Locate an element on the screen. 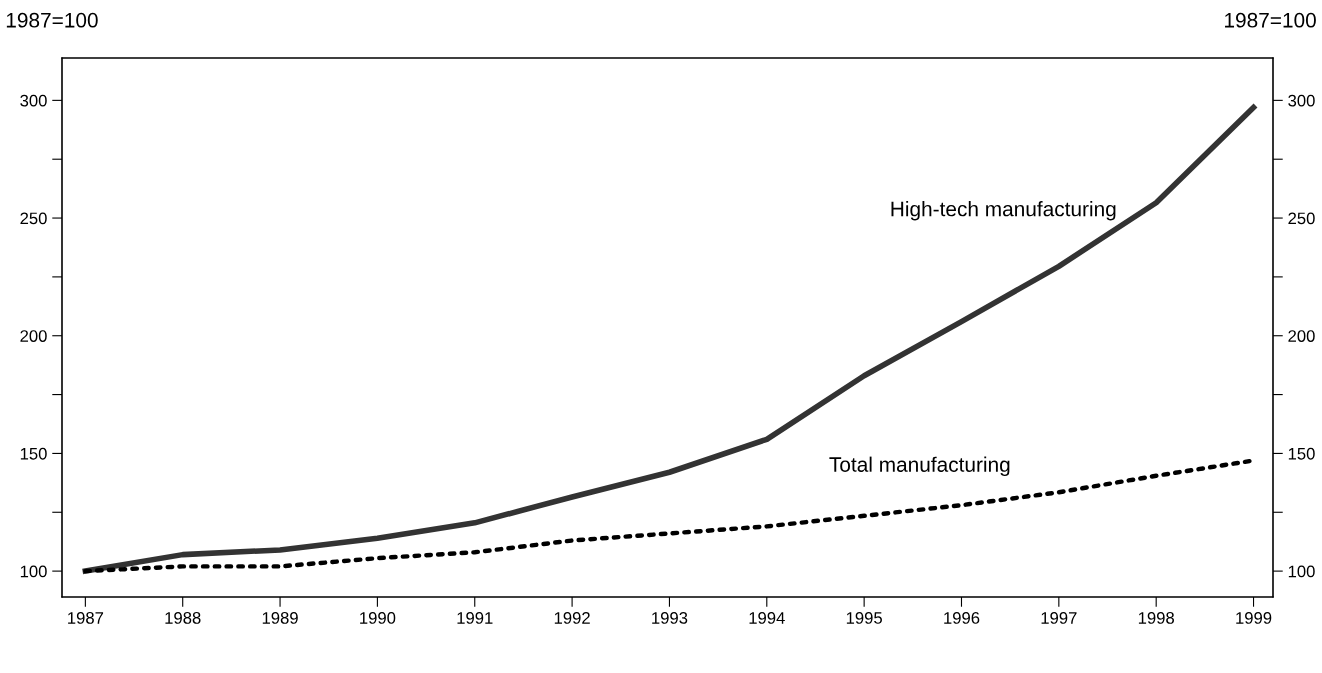  y-axis-title: 1987=100 is located at coordinates (52, 20).